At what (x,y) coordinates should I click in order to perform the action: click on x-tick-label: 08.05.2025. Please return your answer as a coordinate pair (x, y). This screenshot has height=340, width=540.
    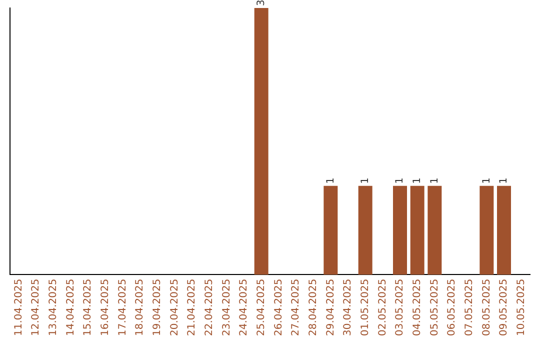
    Looking at the image, I should click on (486, 307).